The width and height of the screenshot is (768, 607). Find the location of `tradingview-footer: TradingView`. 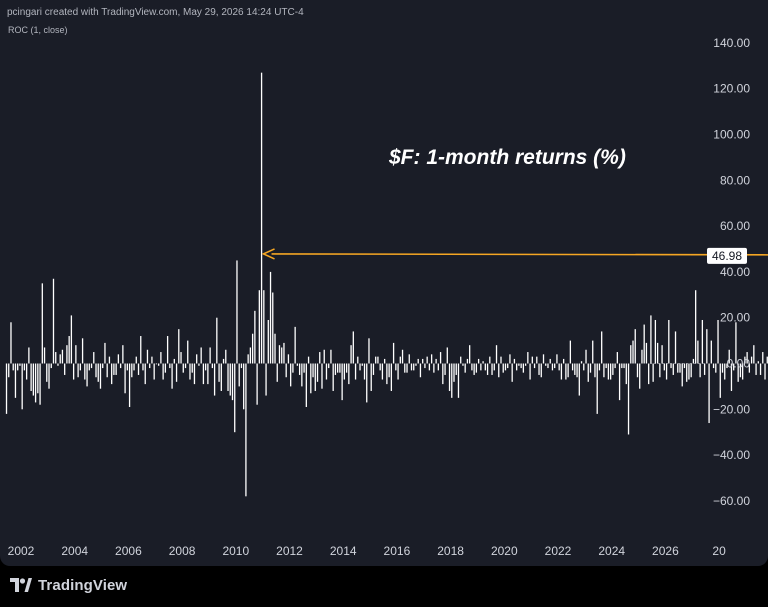

tradingview-footer: TradingView is located at coordinates (68, 585).